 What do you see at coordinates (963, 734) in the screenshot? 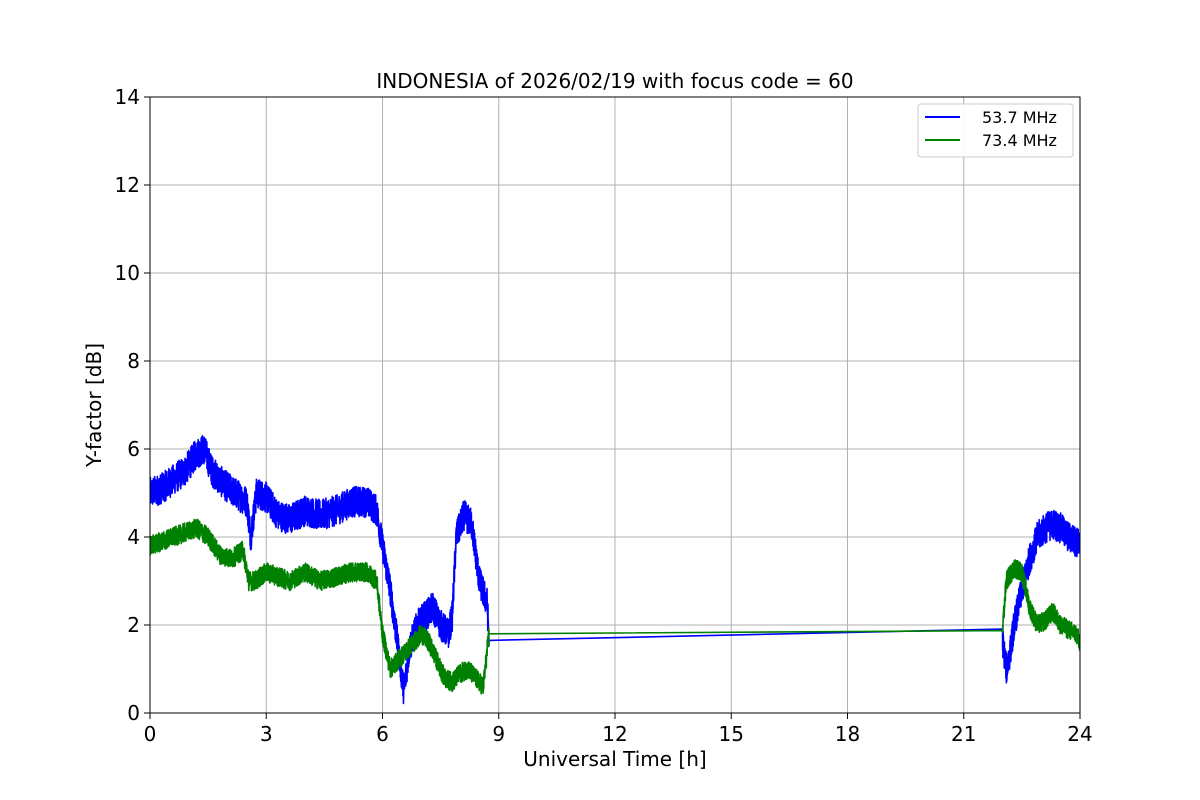
I see `x-tick-label: 21` at bounding box center [963, 734].